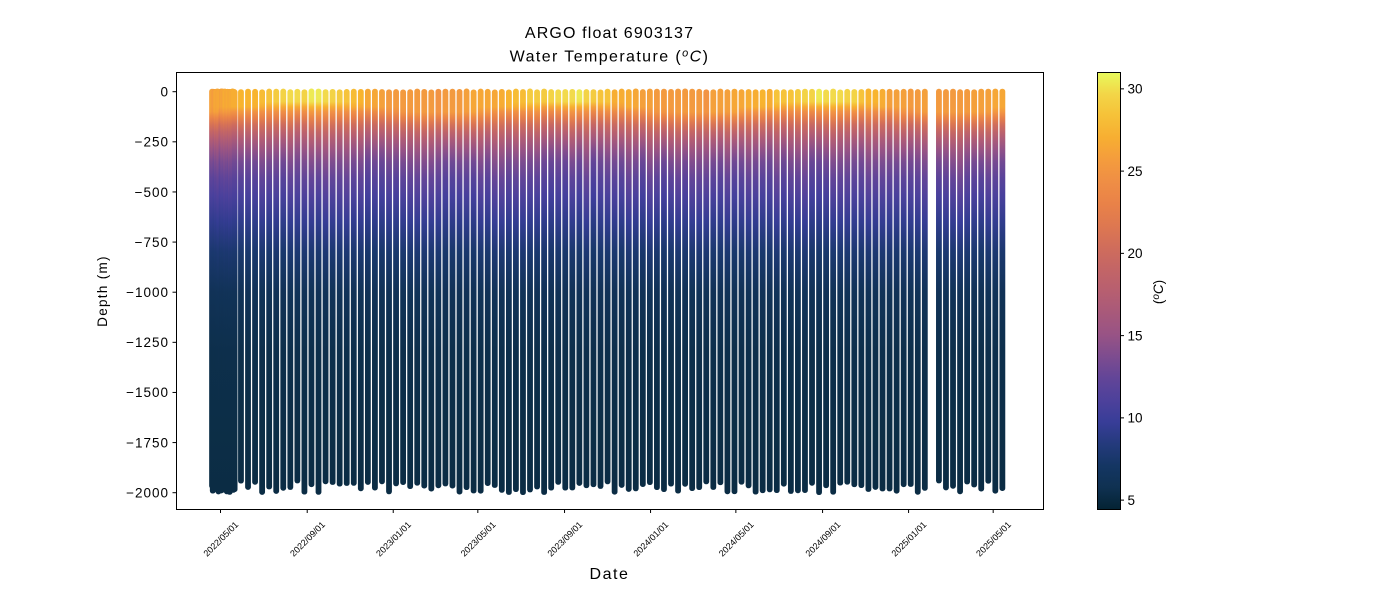  What do you see at coordinates (610, 57) in the screenshot?
I see `svg-text: Water Temperature (oC)` at bounding box center [610, 57].